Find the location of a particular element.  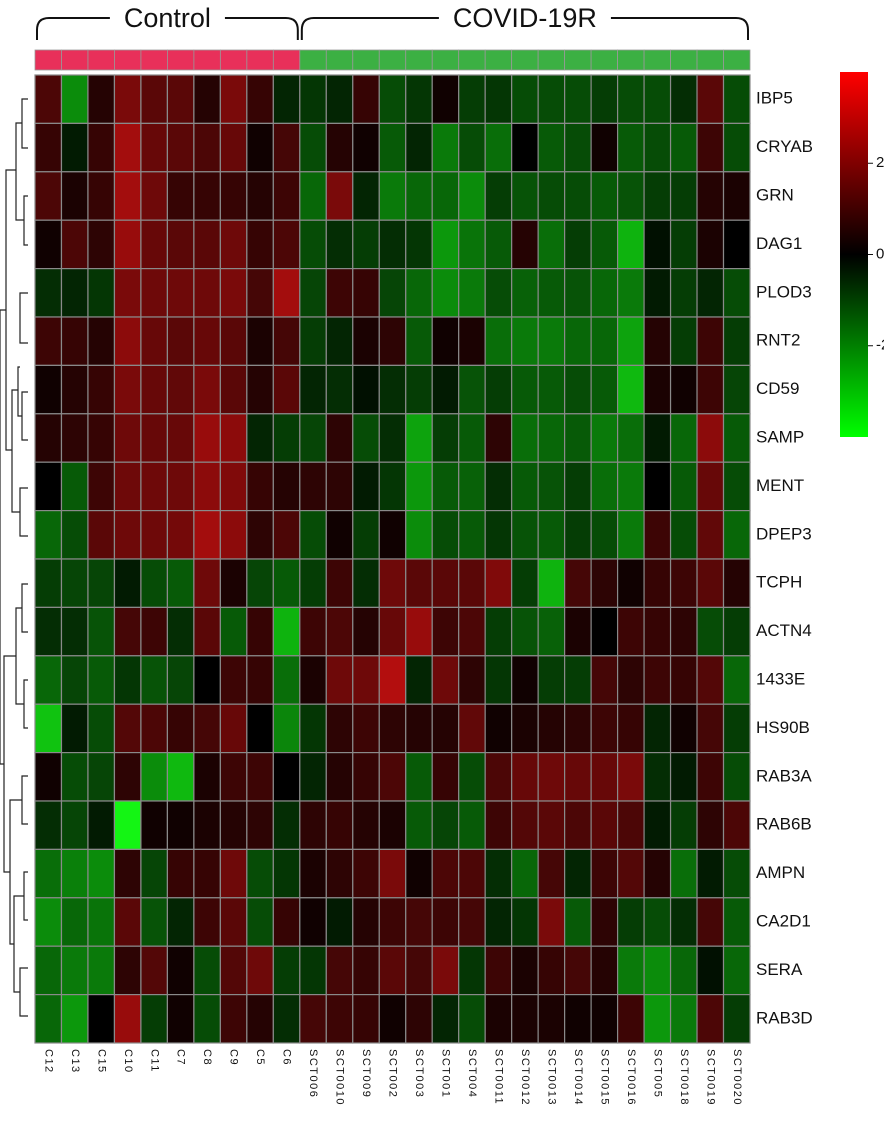

row-label: MENT is located at coordinates (780, 485).